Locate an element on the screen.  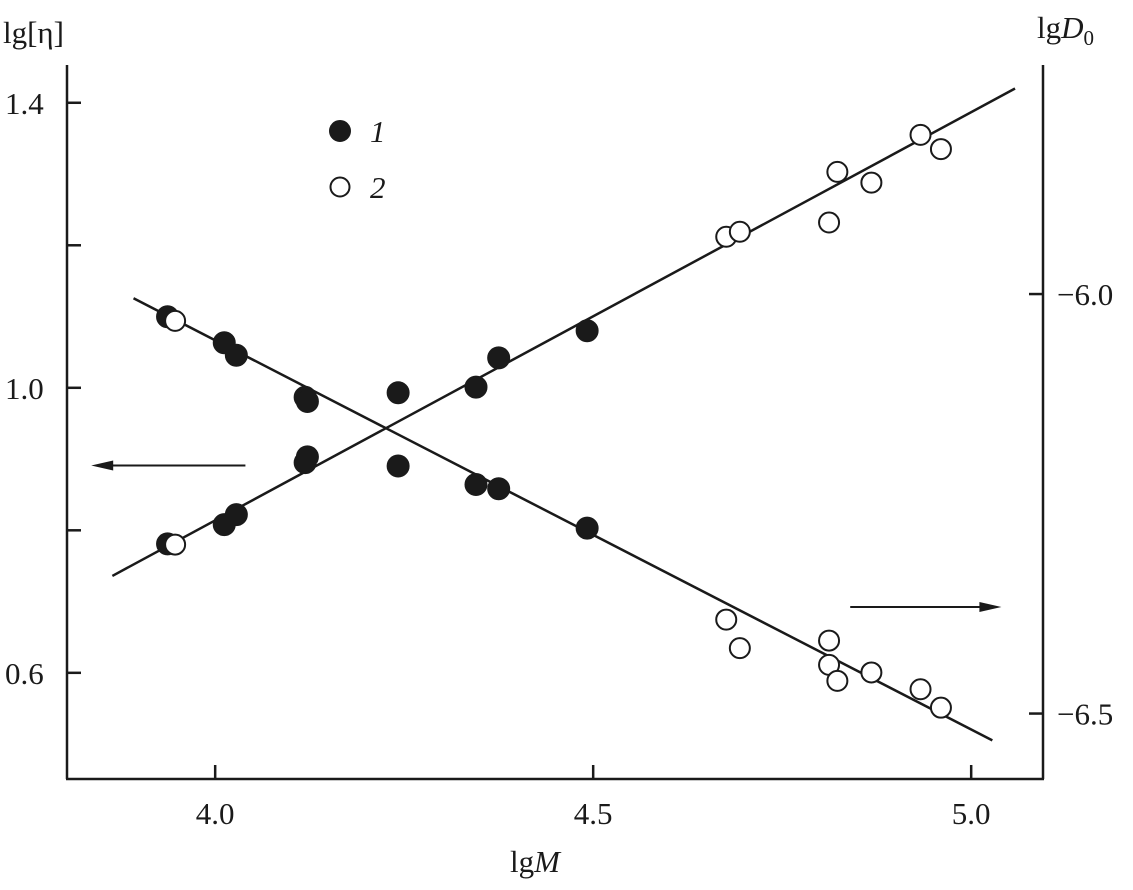
x-tick-label: 4.0 is located at coordinates (215, 813).